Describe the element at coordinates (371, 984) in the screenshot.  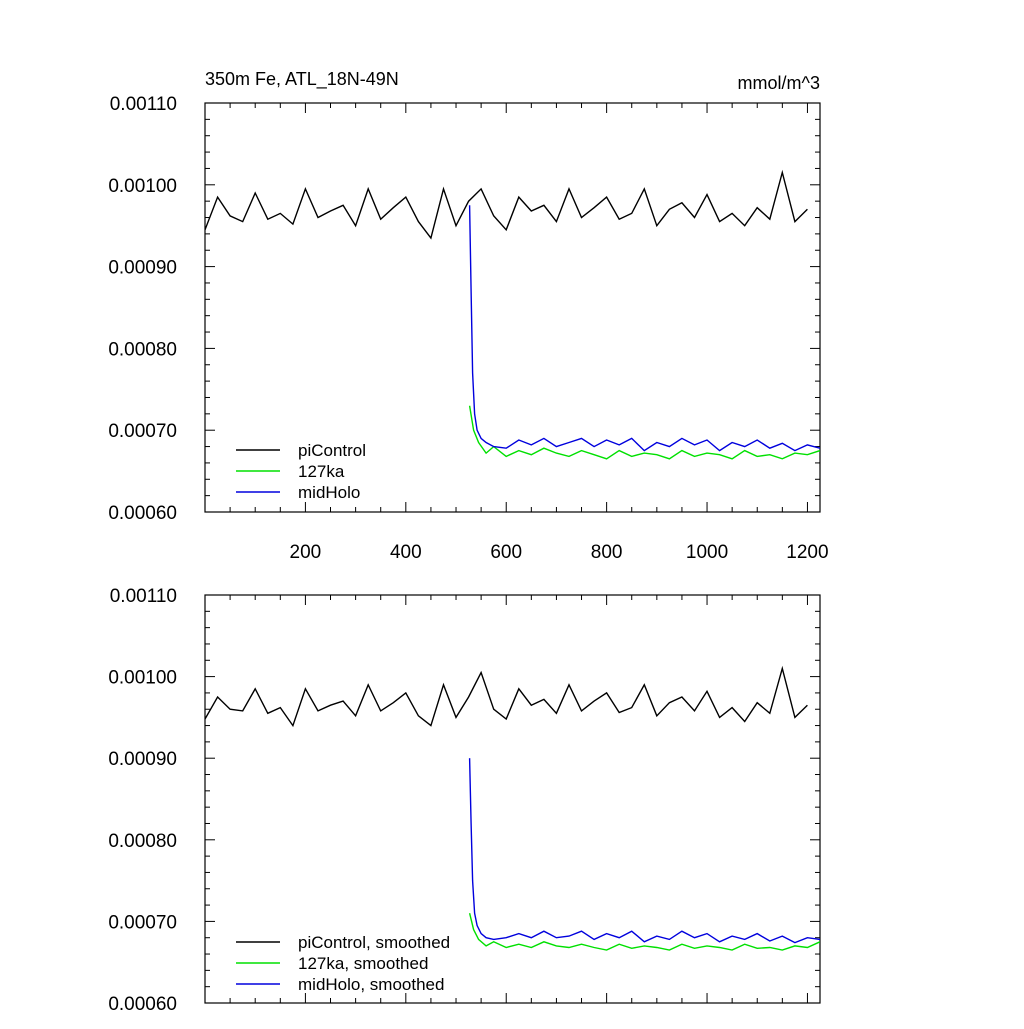
I see `legend-label: midHolo, smoothed` at that location.